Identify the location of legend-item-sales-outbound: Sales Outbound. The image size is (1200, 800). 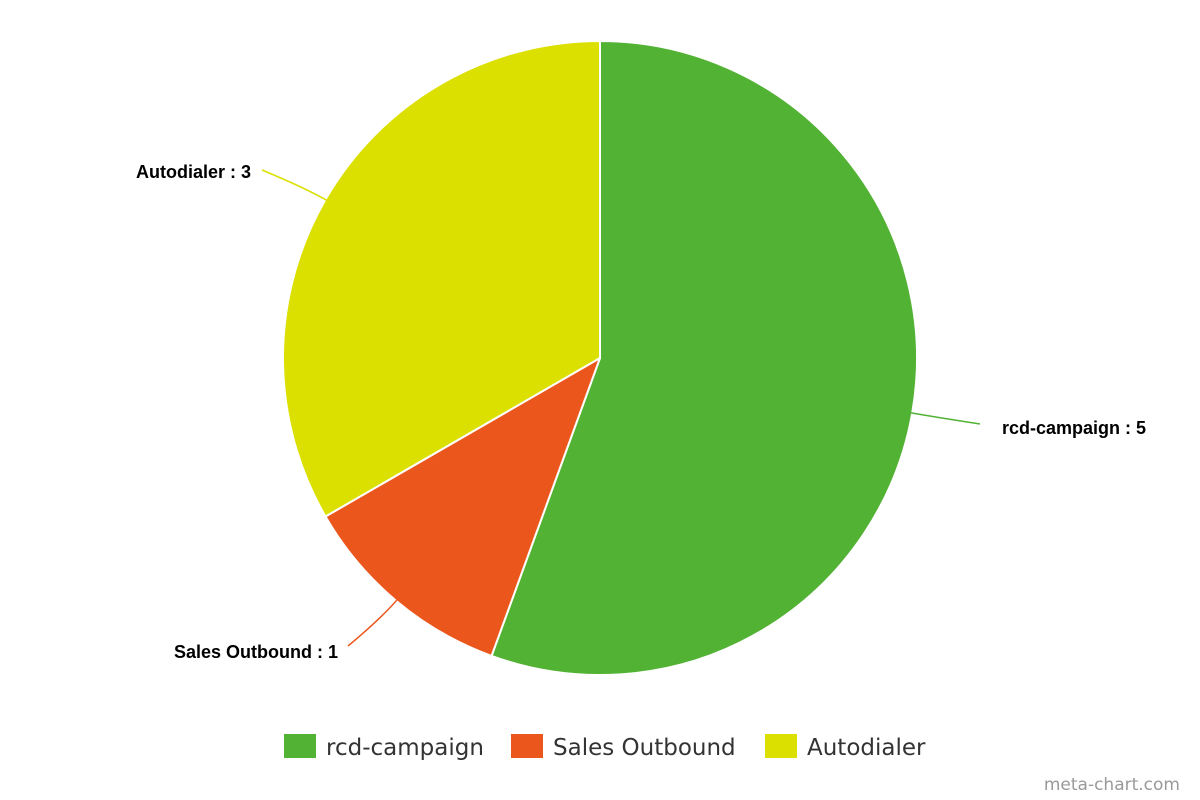
(623, 747).